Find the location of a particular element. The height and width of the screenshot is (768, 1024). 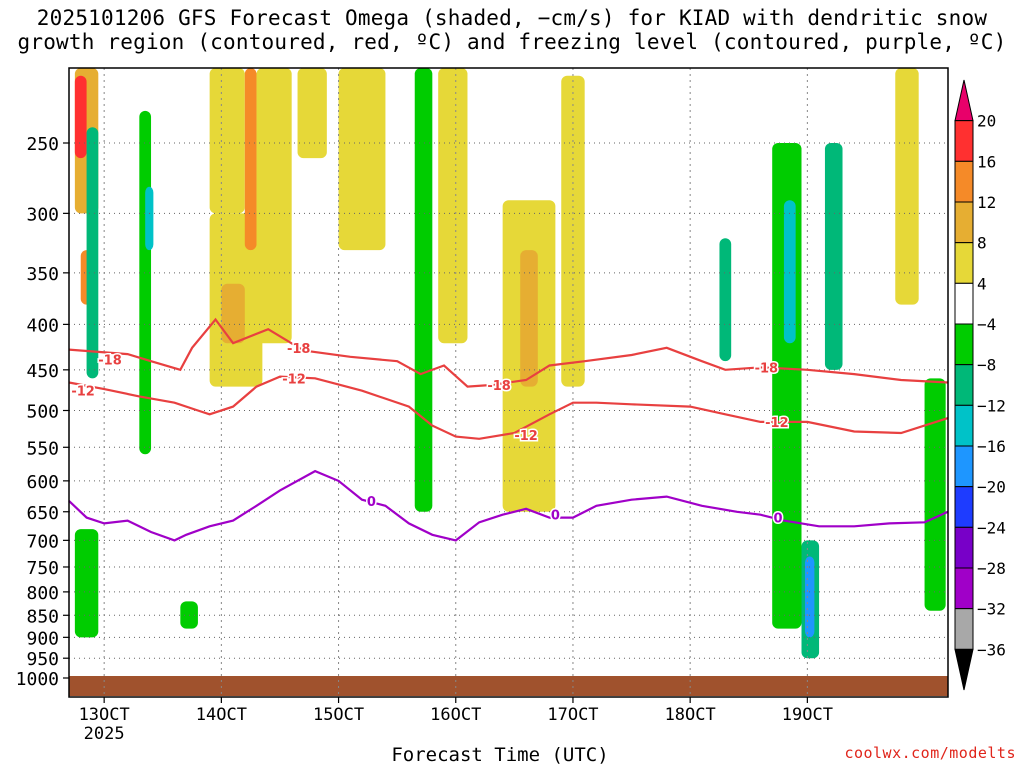

contour-dgzm18 is located at coordinates (508, 352).